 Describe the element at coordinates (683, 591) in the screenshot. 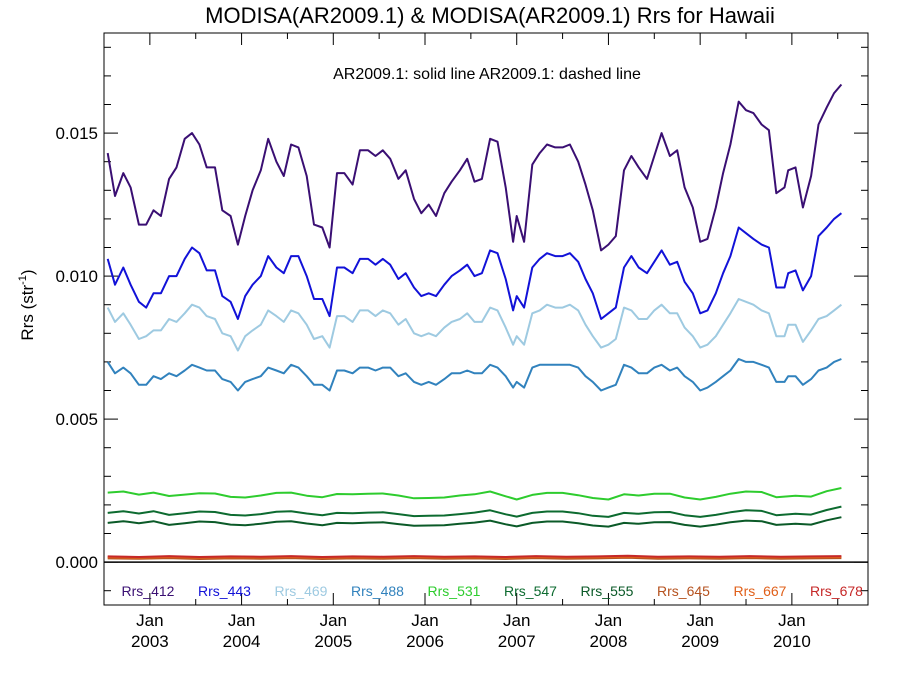

I see `legend-item-rrs-645: Rrs_645` at that location.